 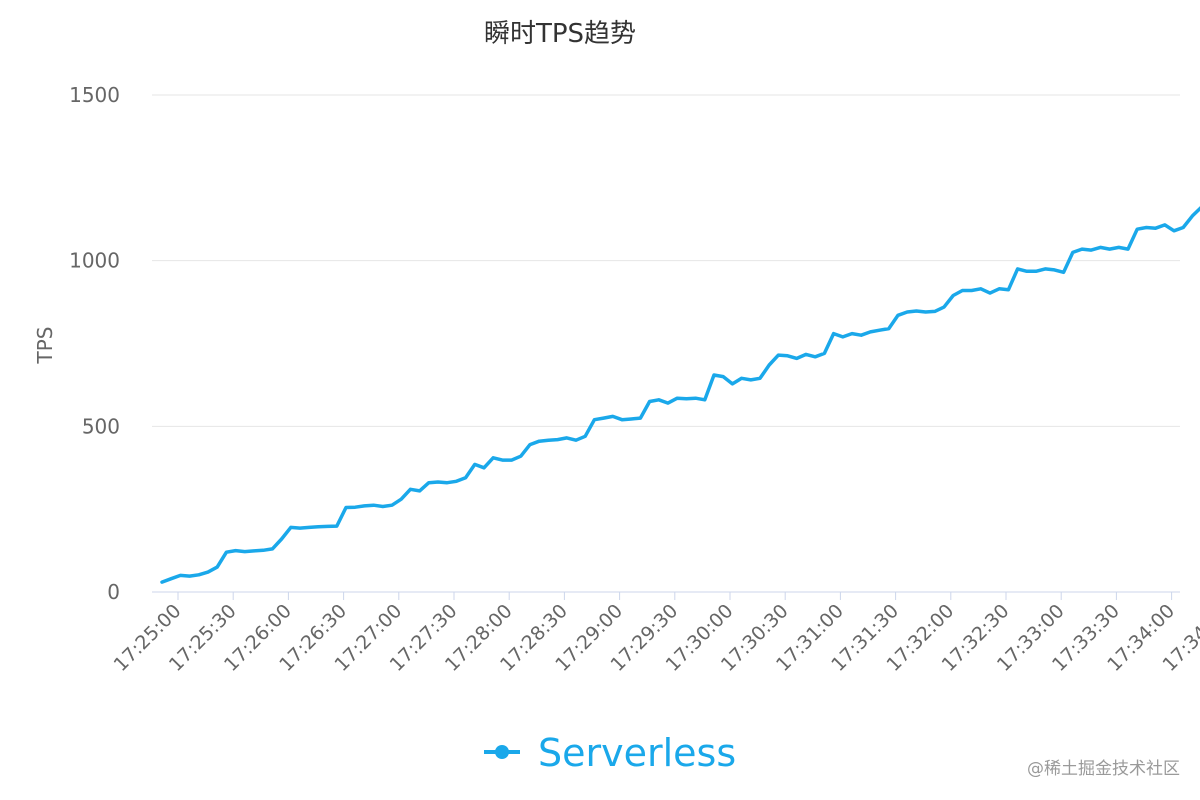 What do you see at coordinates (502, 752) in the screenshot?
I see `legend-dot-marker` at bounding box center [502, 752].